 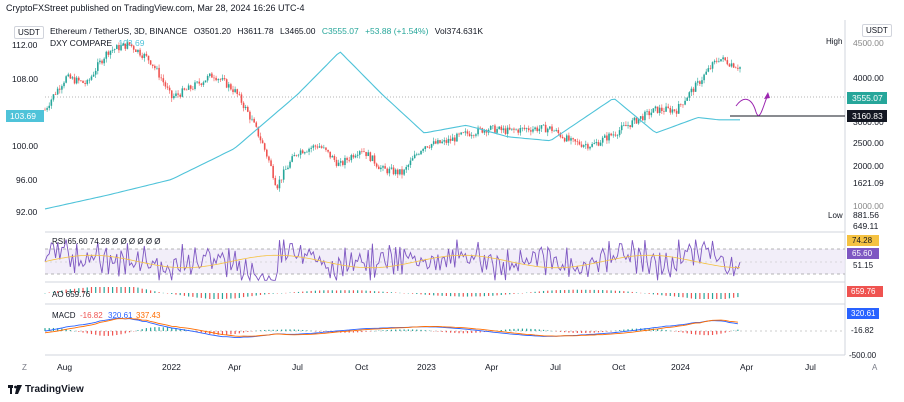 What do you see at coordinates (362, 367) in the screenshot?
I see `x-axis-label: Oct` at bounding box center [362, 367].